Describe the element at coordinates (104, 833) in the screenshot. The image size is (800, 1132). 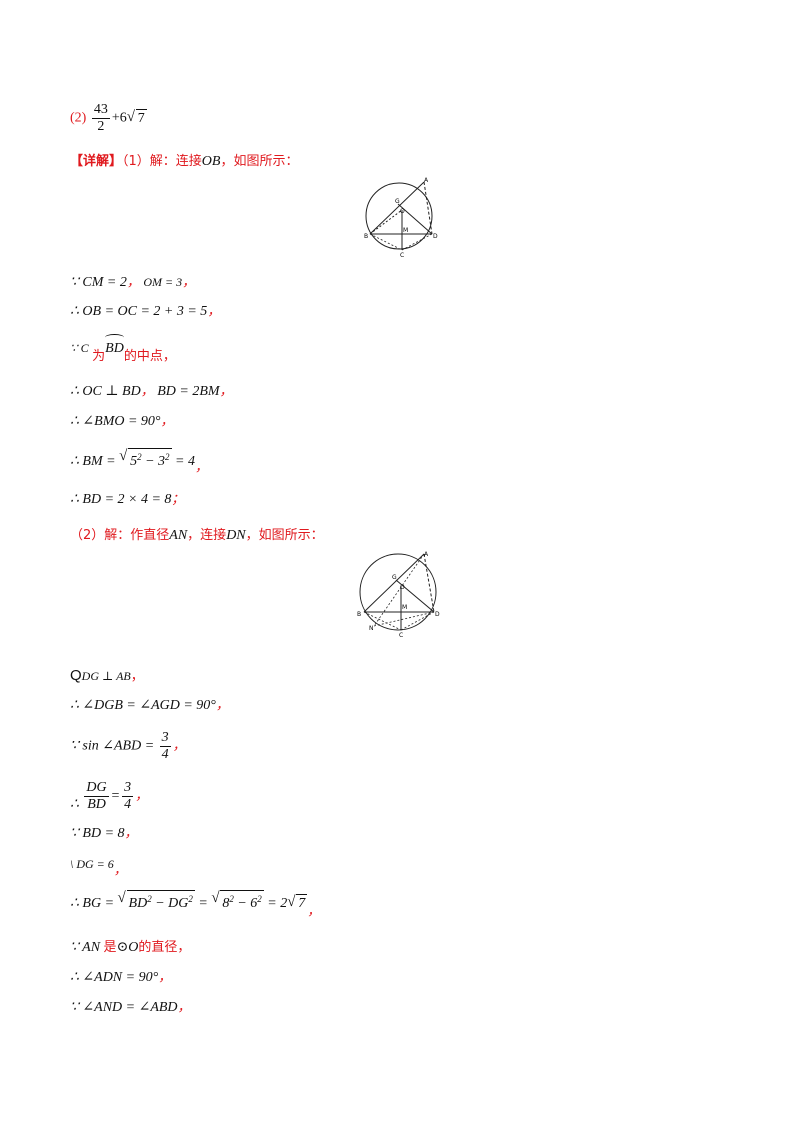
I see `line-bd-8: ∵ BD = 8，` at that location.